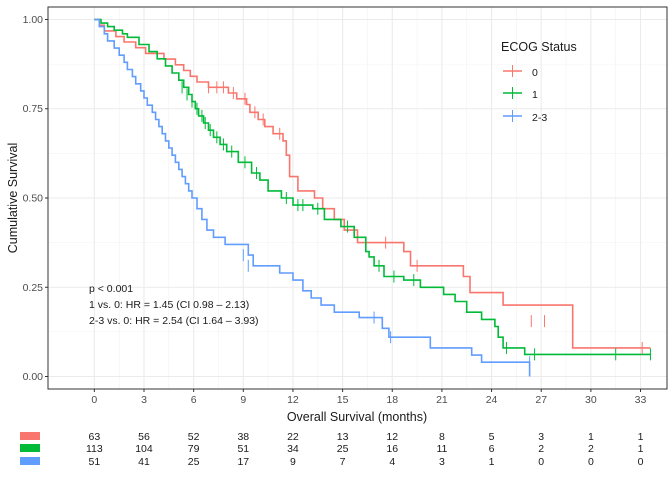 Image resolution: width=672 pixels, height=480 pixels. I want to click on risk-count-1: 104, so click(144, 449).